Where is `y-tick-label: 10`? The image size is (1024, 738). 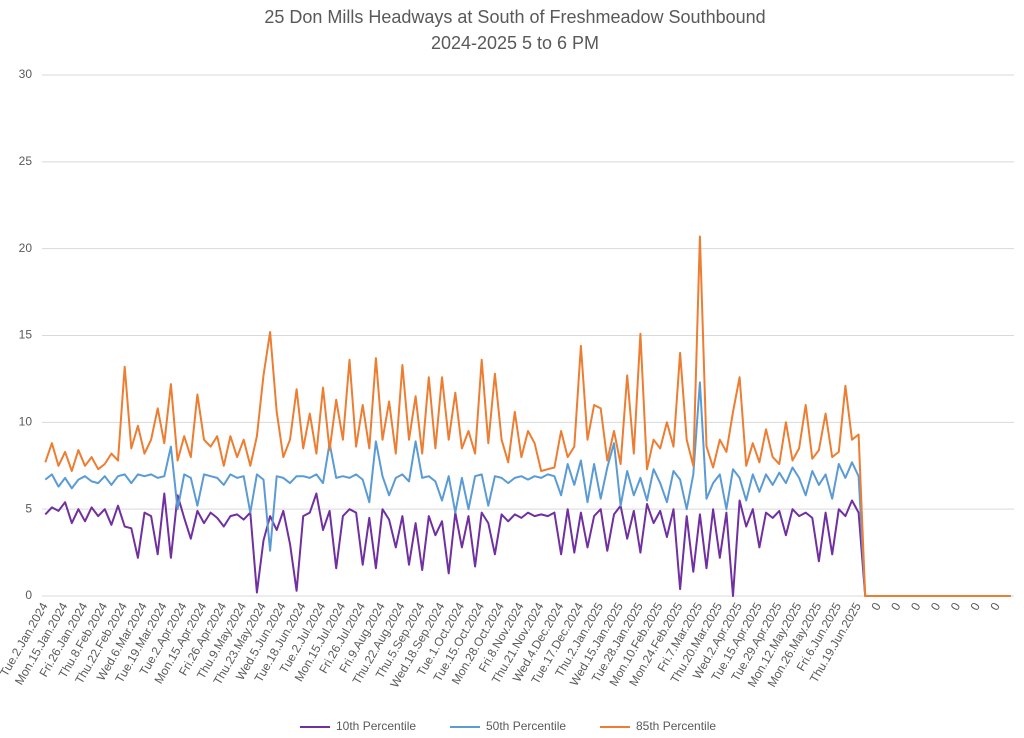 y-tick-label: 10 is located at coordinates (26, 422).